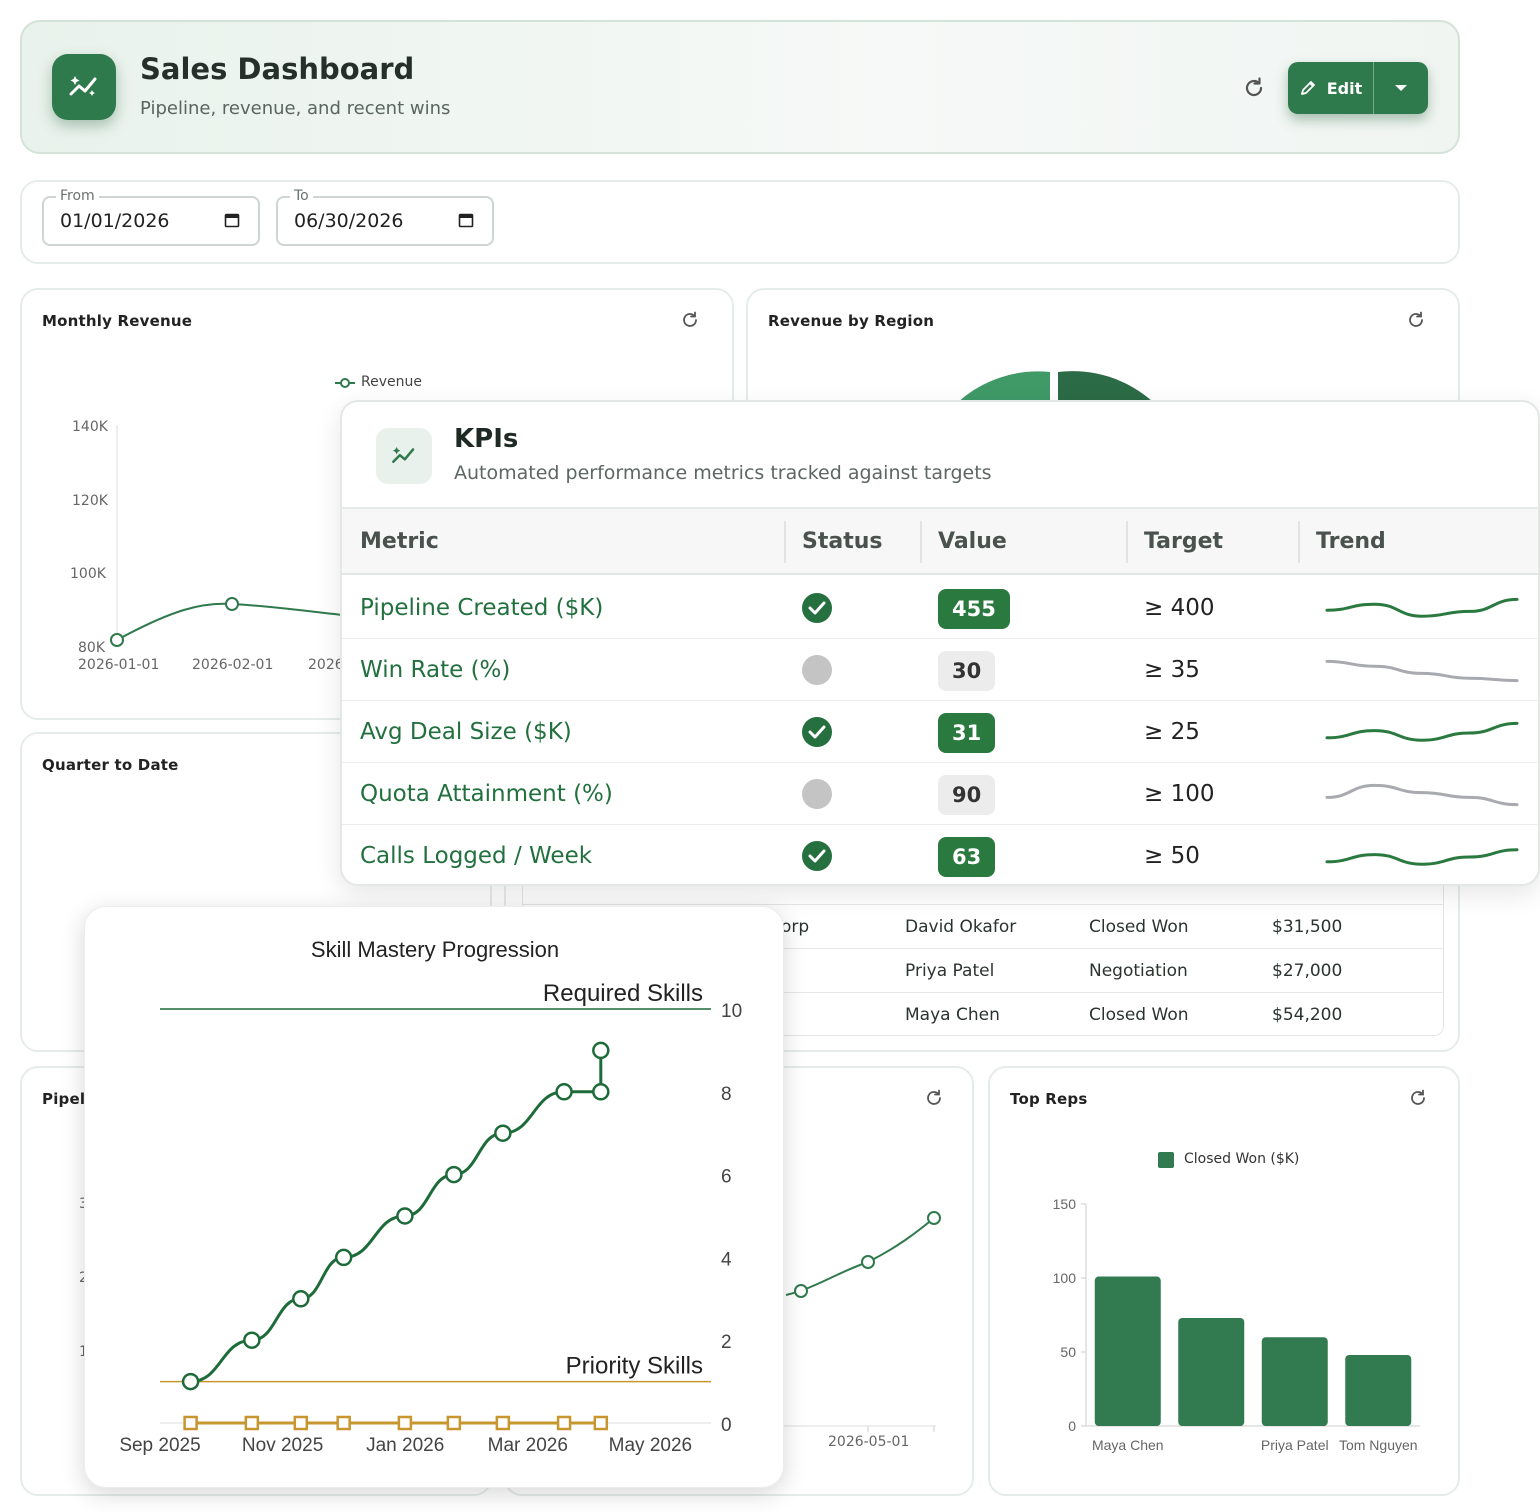 The height and width of the screenshot is (1512, 1540). Describe the element at coordinates (486, 439) in the screenshot. I see `kpi-title: KPIs` at that location.